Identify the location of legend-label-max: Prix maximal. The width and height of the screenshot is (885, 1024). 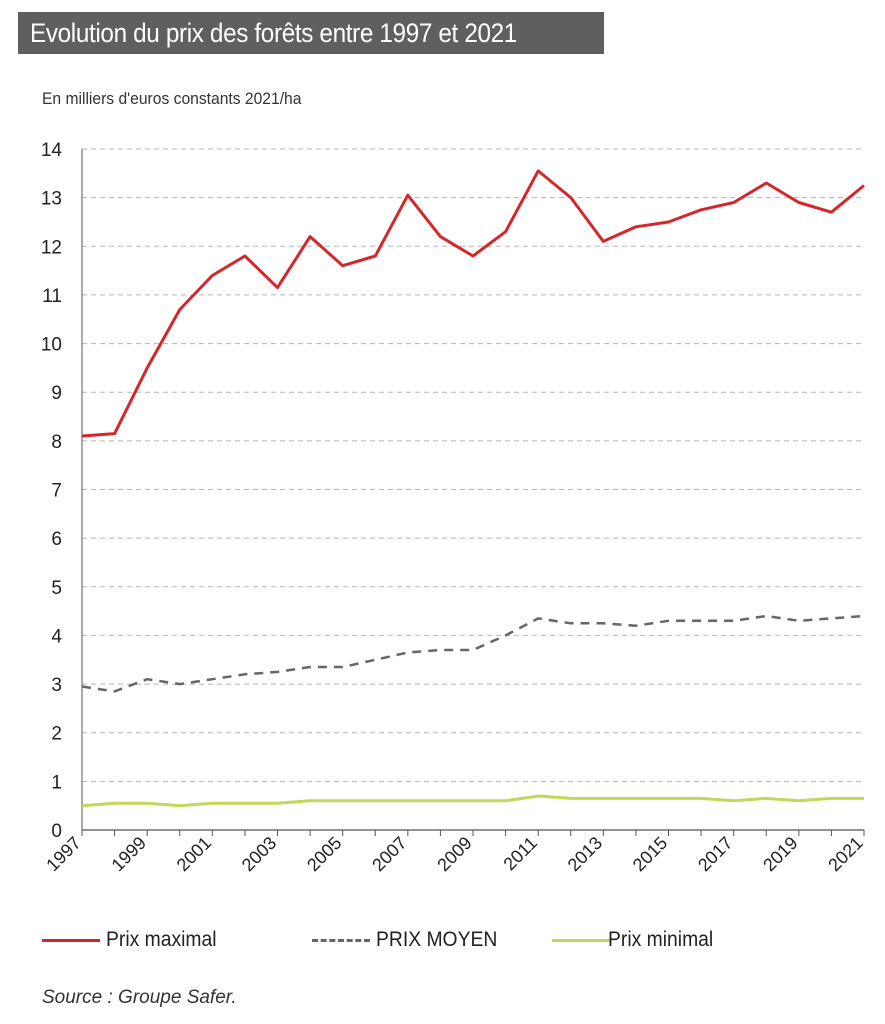
(161, 939).